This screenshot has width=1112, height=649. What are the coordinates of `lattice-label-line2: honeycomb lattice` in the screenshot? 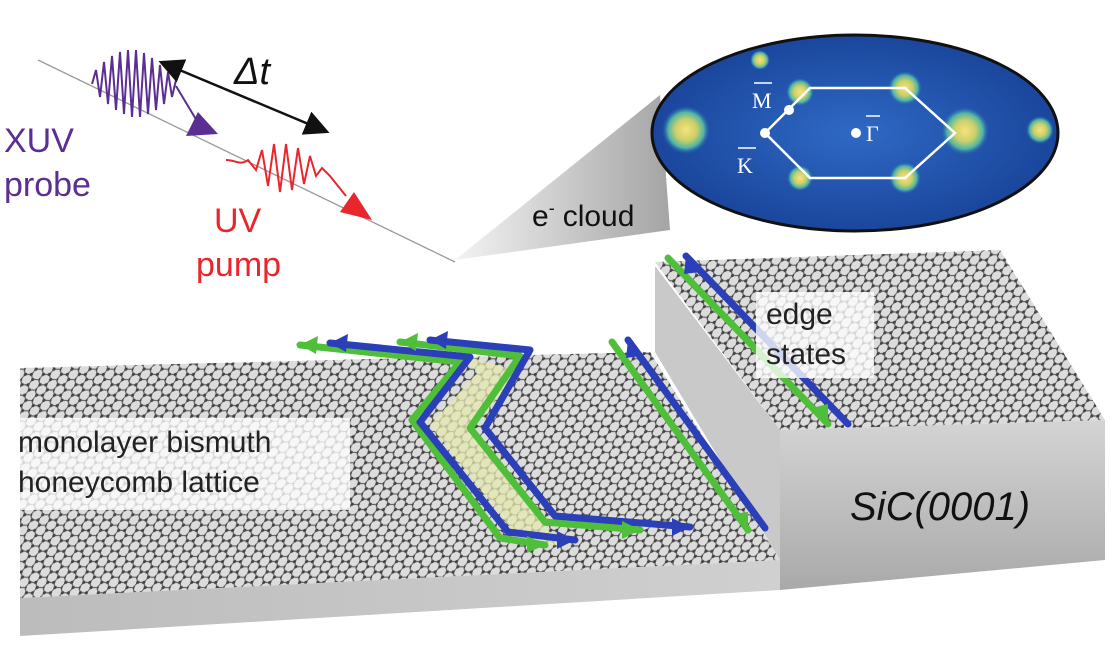 It's located at (139, 482).